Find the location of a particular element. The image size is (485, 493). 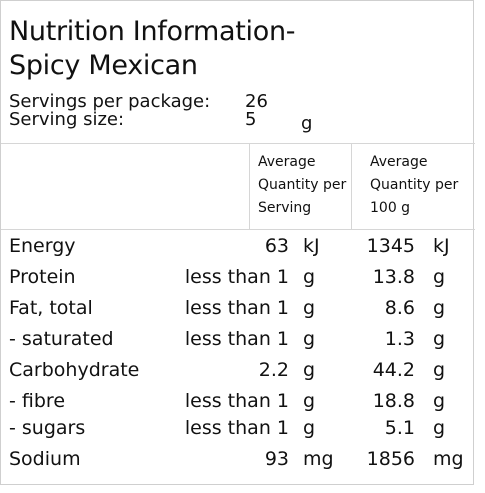

nutrient-row-sodium: Sodium 93 mg 1856 mg is located at coordinates (238, 463).